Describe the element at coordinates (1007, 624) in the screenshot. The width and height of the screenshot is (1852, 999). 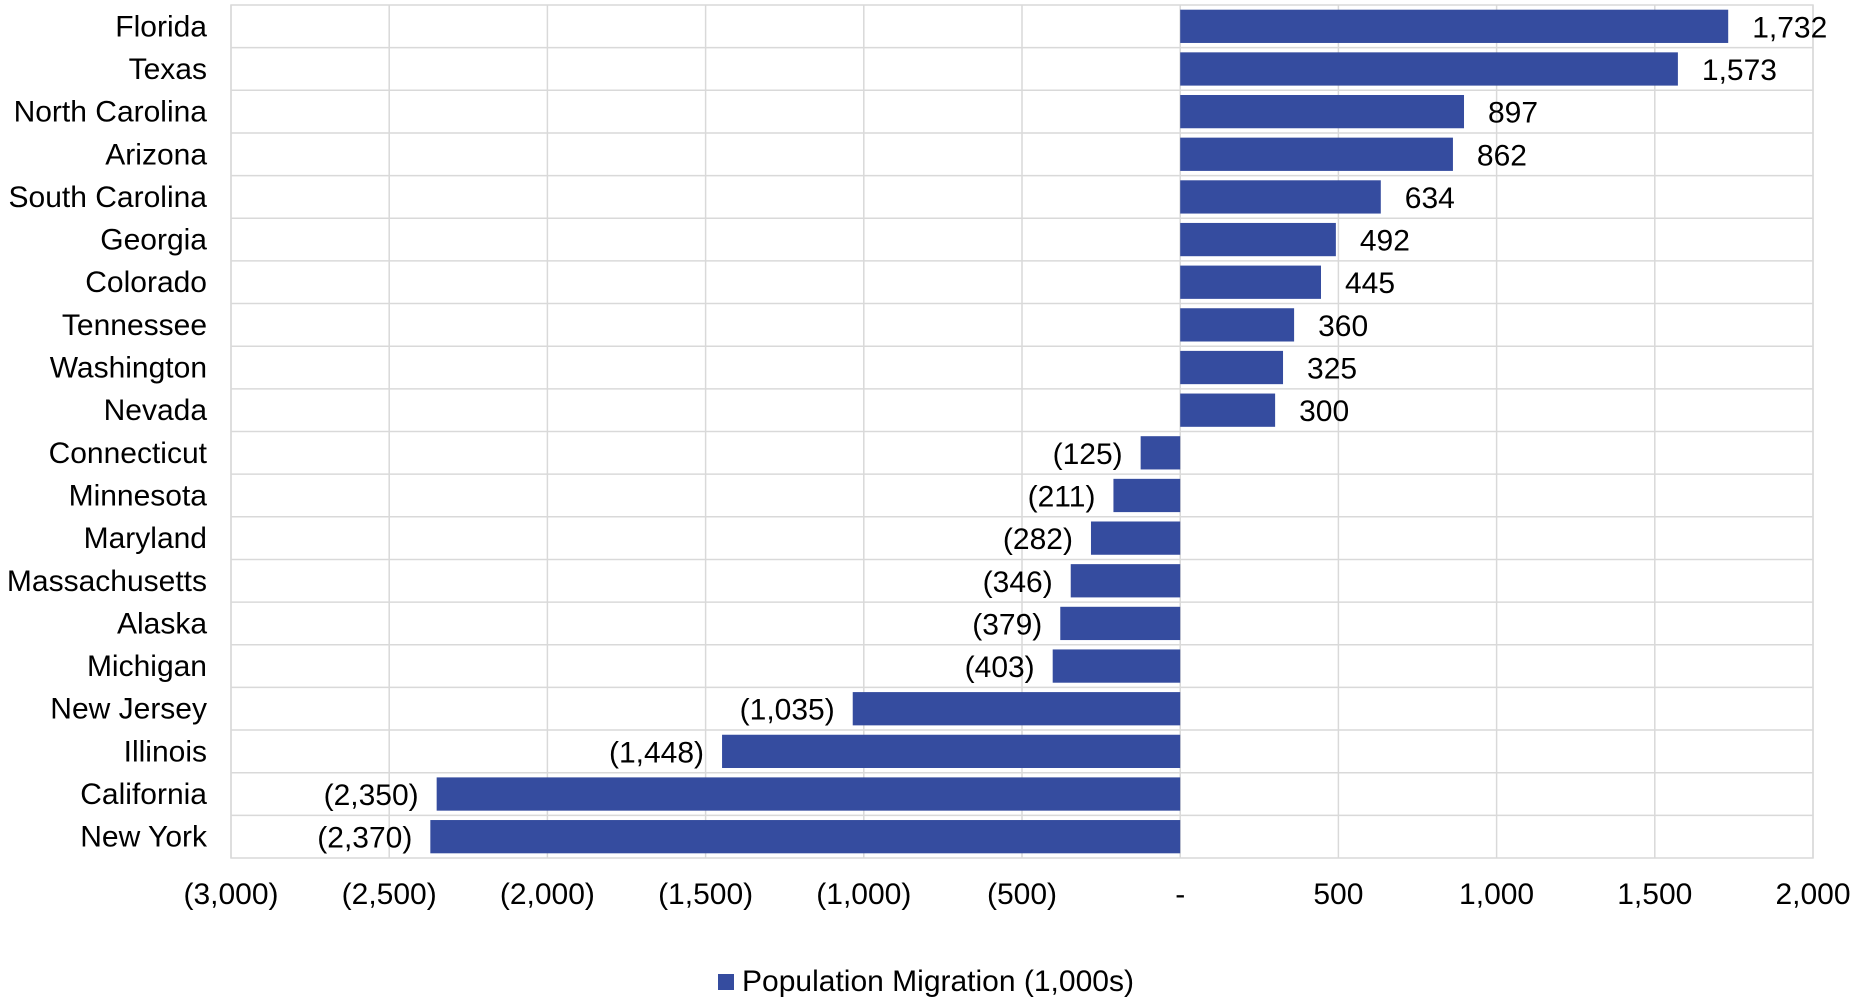
I see `data-label: (379)` at that location.